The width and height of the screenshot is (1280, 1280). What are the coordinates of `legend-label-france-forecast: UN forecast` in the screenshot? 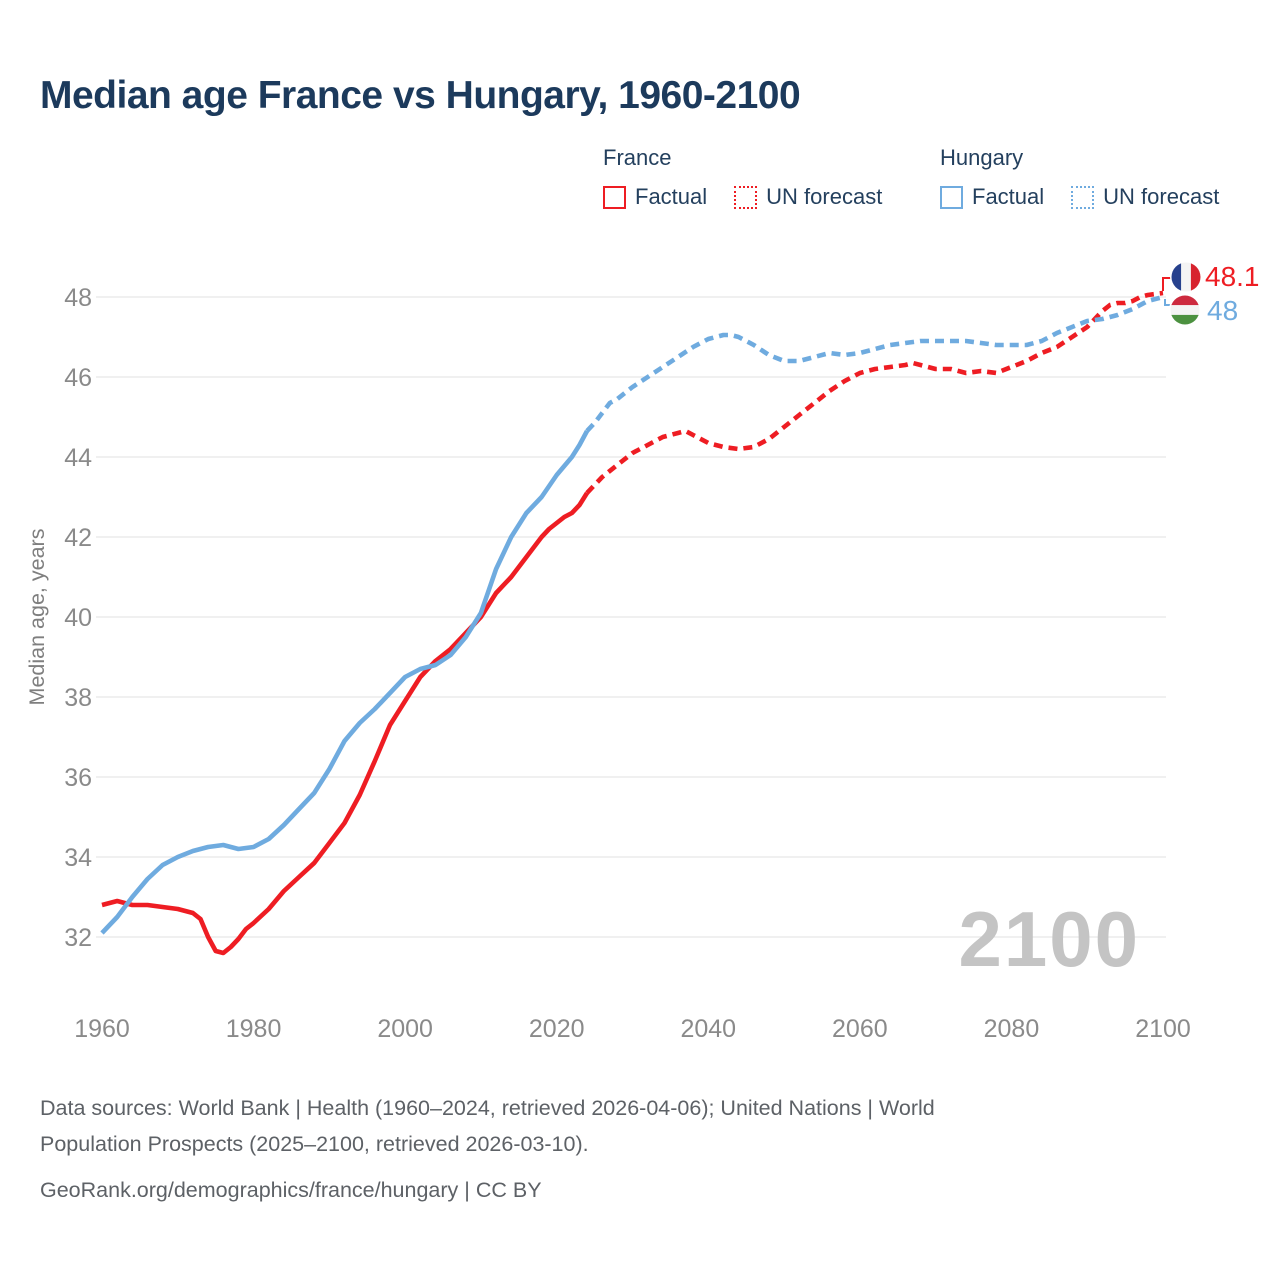 It's located at (824, 196).